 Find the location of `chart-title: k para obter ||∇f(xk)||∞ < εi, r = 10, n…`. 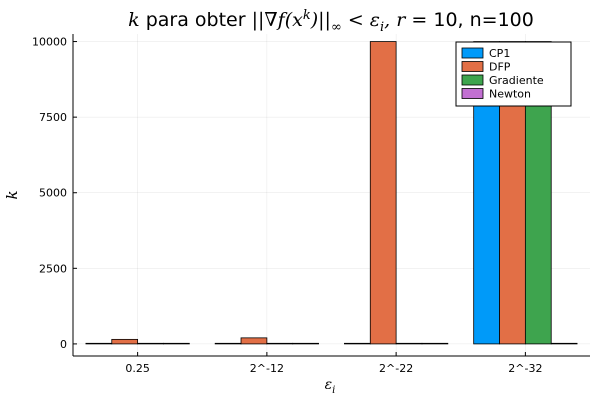

chart-title: k para obter ||∇f(xk)||∞ < εi, r = 10, n… is located at coordinates (331, 21).